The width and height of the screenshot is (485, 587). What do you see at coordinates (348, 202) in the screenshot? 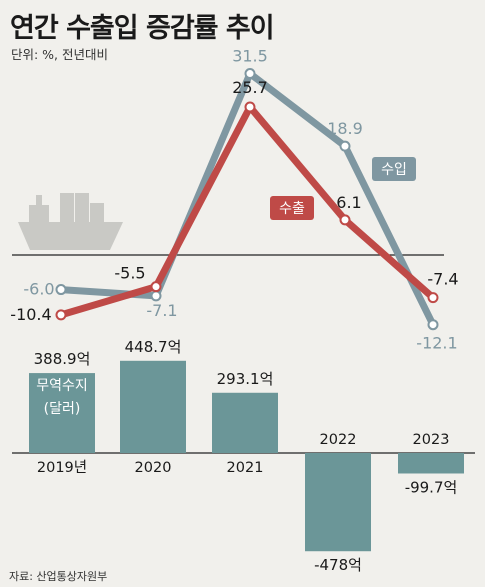
I see `export-value-label: 6.1` at bounding box center [348, 202].